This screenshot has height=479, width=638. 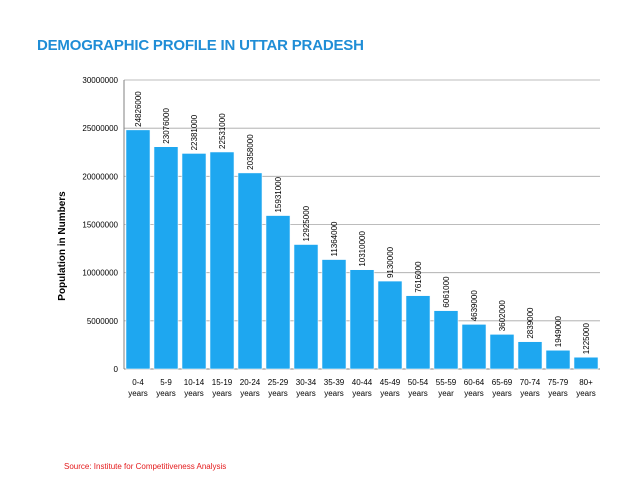 I want to click on data-label: 24826000, so click(x=138, y=109).